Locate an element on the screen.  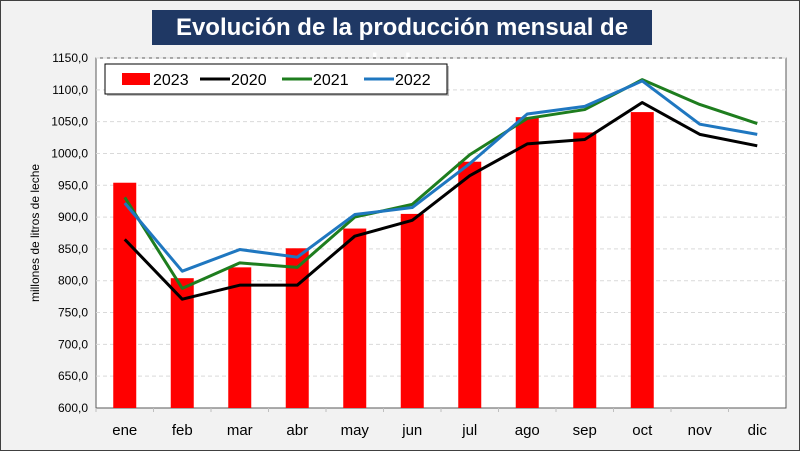
x-tick-label: abr is located at coordinates (297, 430).